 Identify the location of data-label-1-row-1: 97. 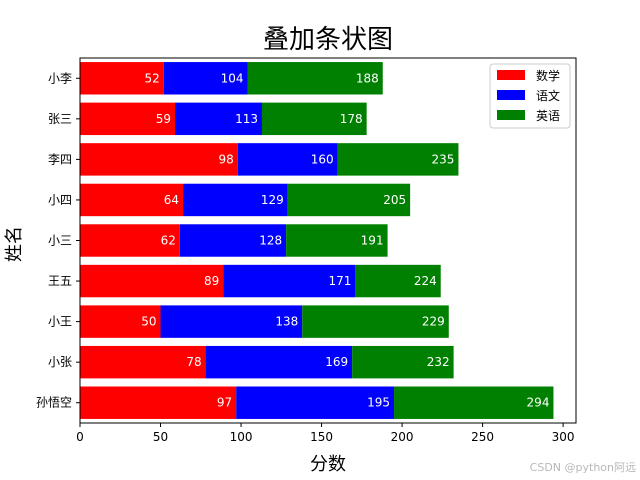
(224, 403).